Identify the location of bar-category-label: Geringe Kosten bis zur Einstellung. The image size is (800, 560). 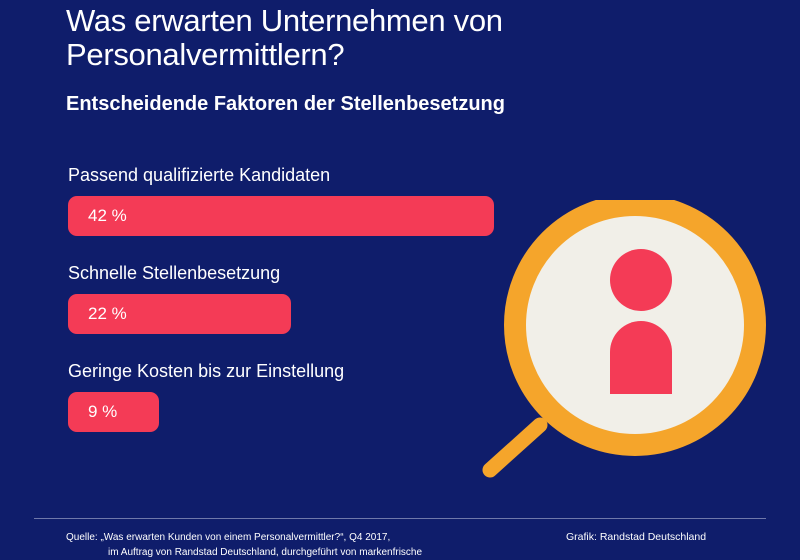
(206, 371).